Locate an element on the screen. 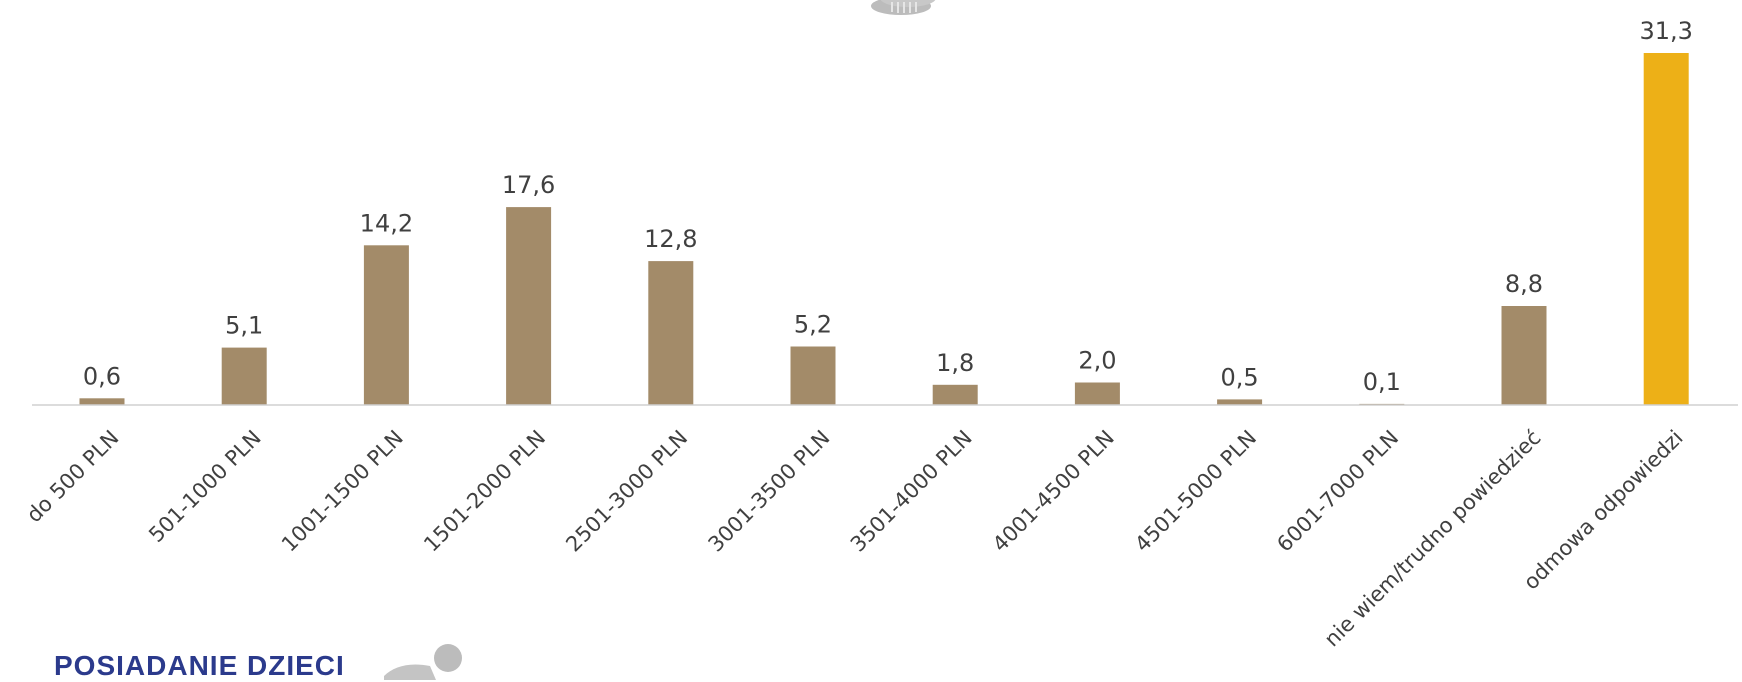  category-label-2: 501-1000 PLN is located at coordinates (205, 487).